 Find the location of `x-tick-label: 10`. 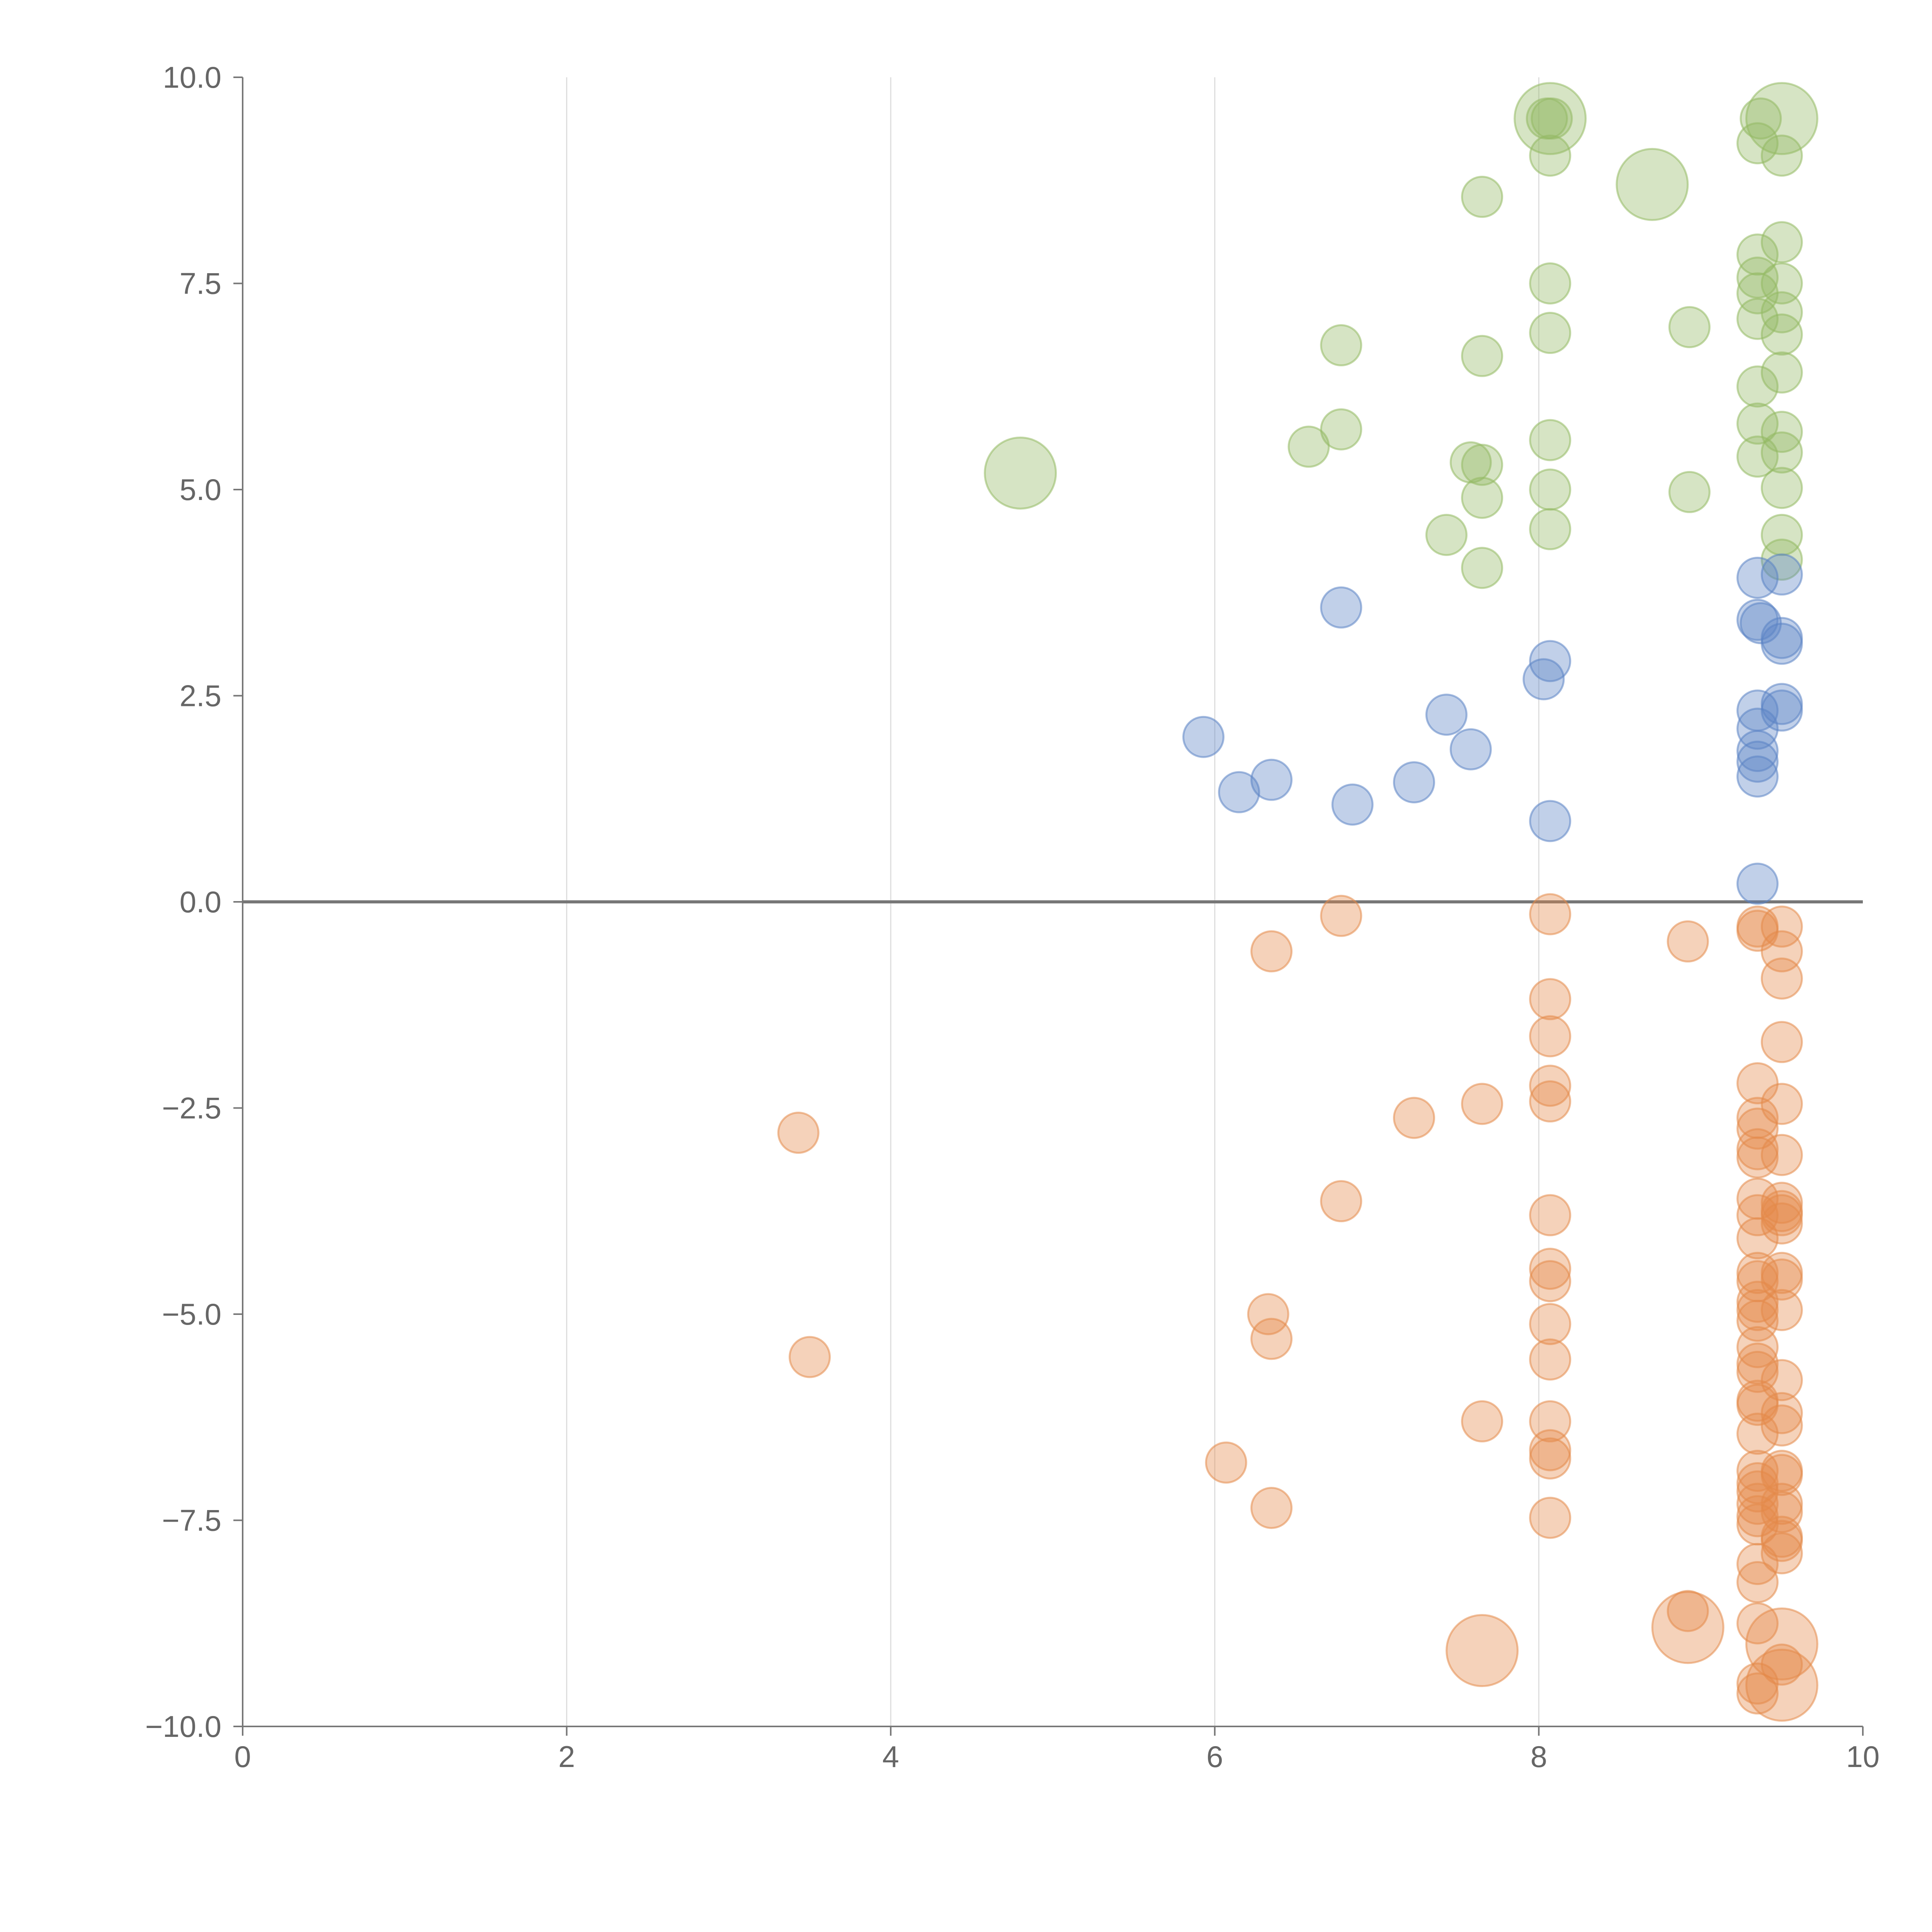

x-tick-label: 10 is located at coordinates (1863, 1757).